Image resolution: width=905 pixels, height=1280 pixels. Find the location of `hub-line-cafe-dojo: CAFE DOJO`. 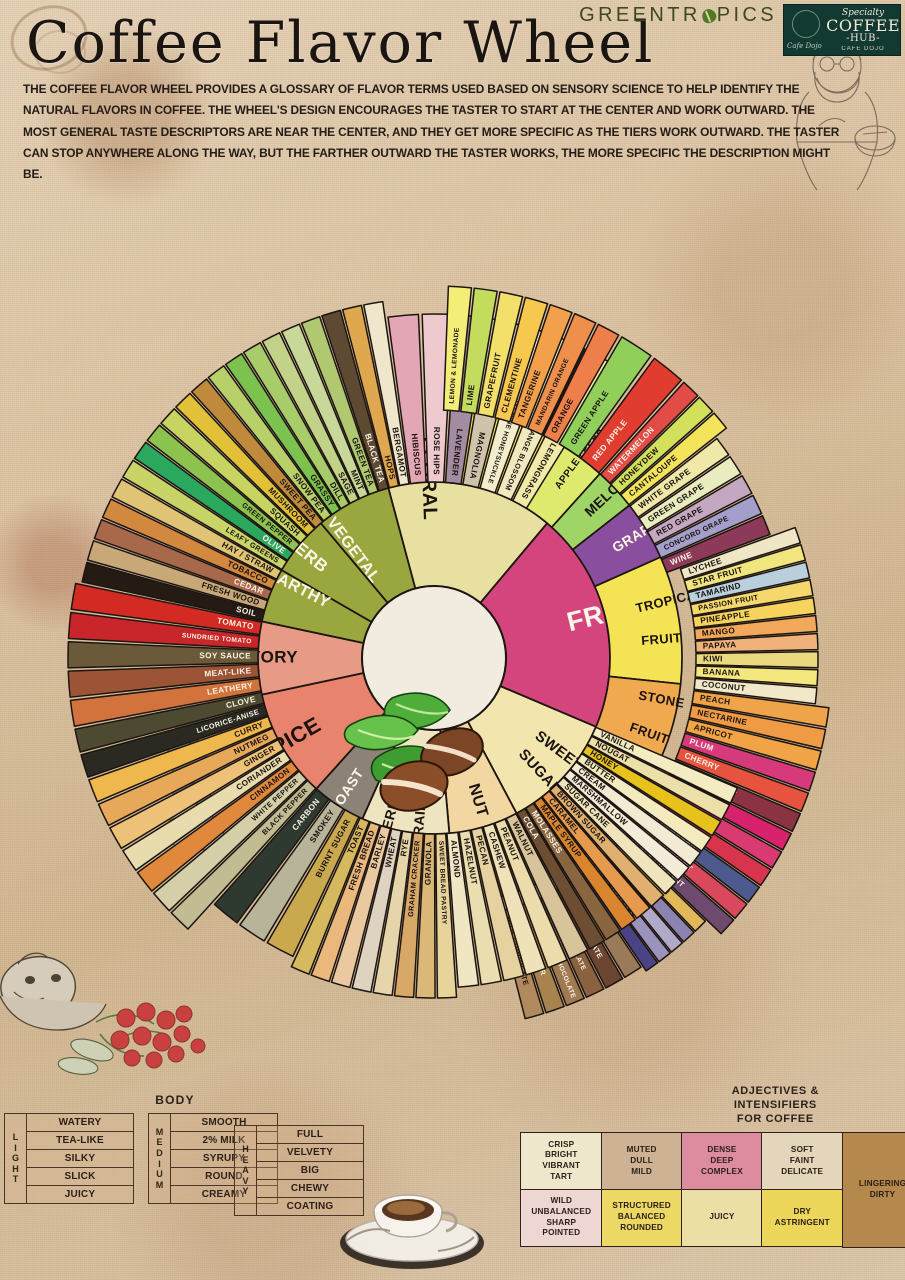

hub-line-cafe-dojo: CAFE DOJO is located at coordinates (863, 48).